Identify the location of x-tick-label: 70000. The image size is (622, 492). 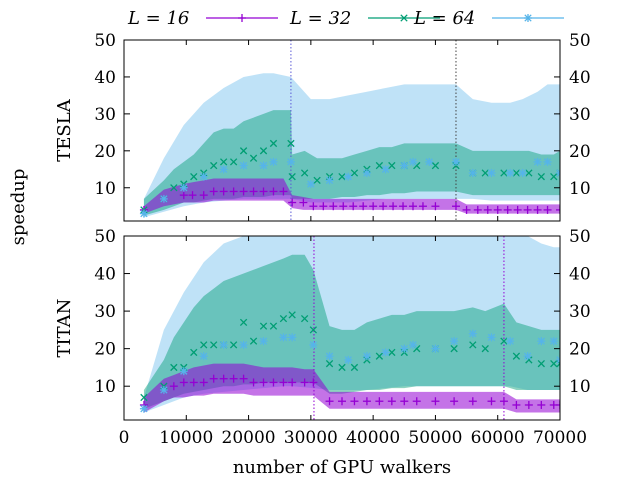
(560, 438).